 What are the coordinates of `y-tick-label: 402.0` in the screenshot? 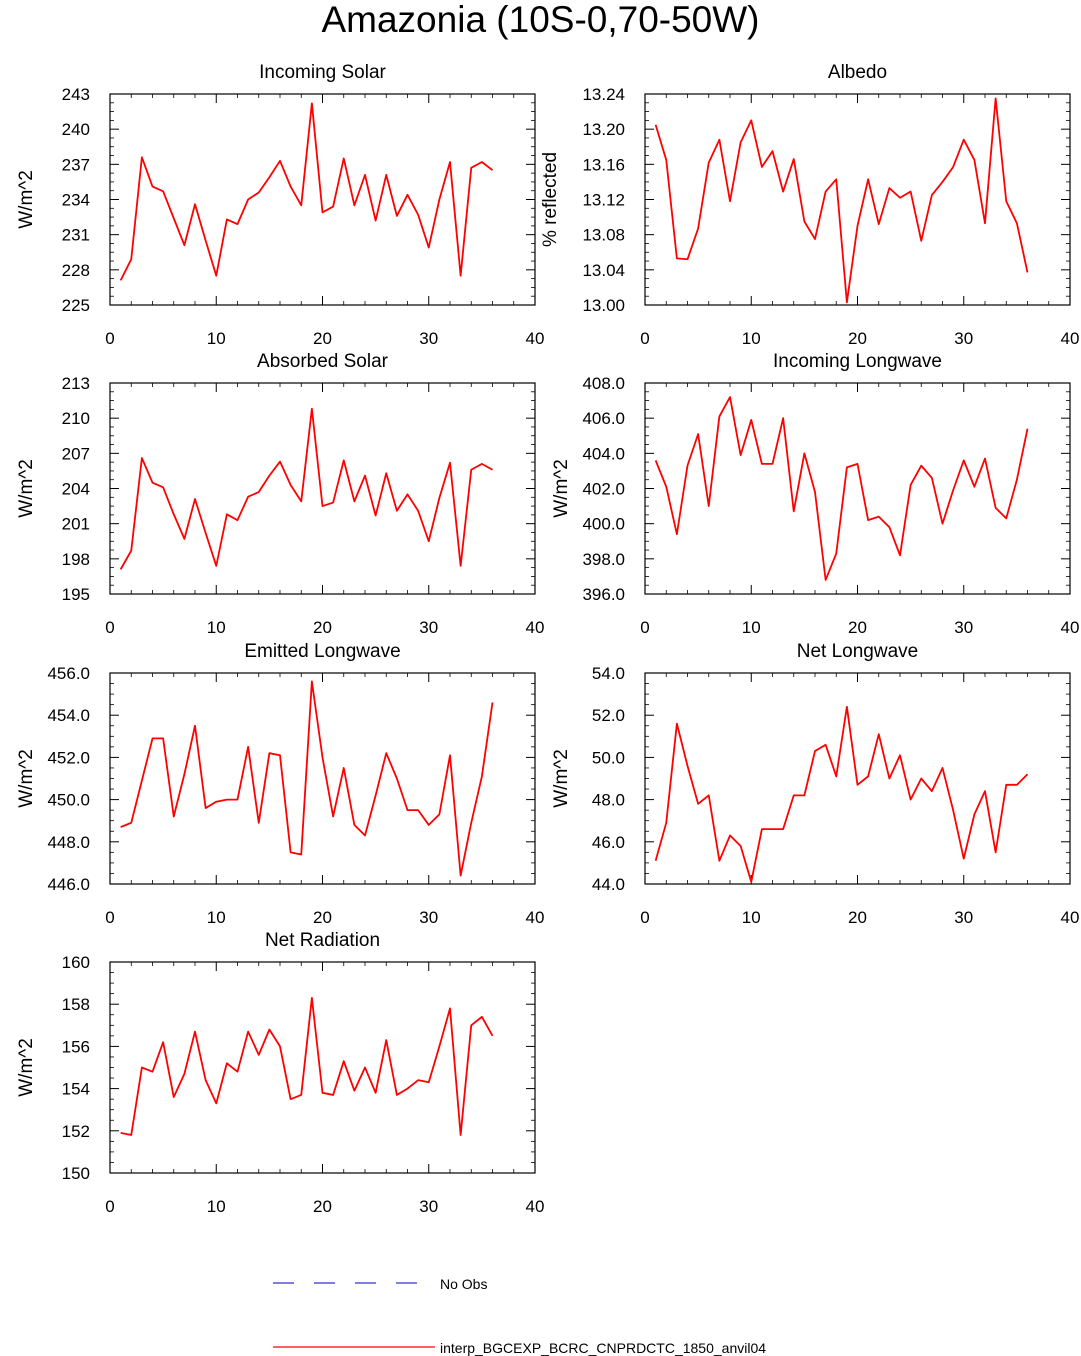 It's located at (603, 489).